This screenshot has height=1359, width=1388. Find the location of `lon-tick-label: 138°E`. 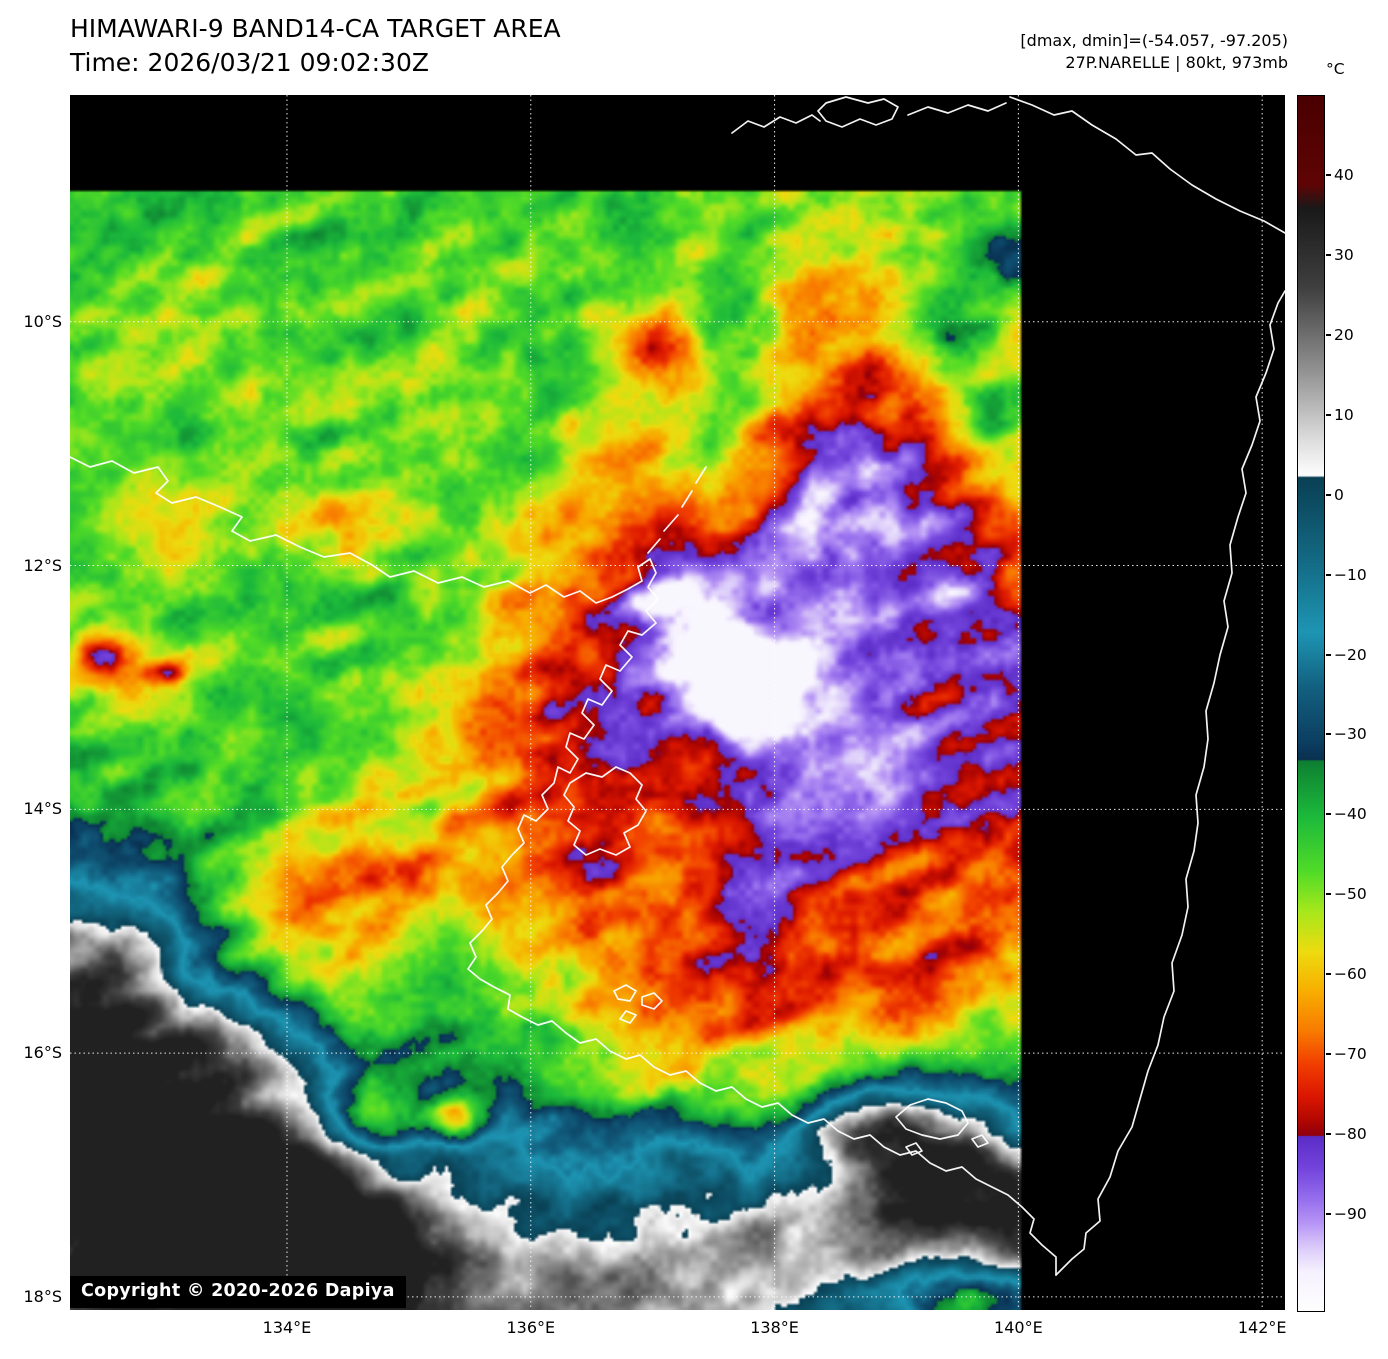

lon-tick-label: 138°E is located at coordinates (774, 1327).